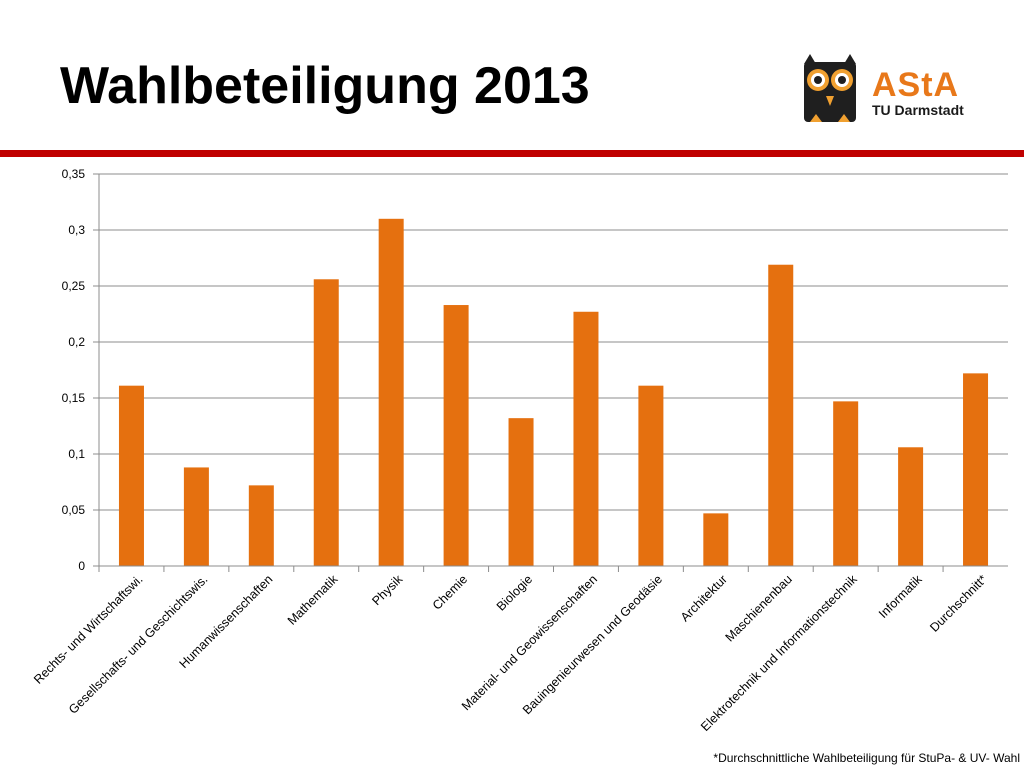 This screenshot has width=1024, height=768. What do you see at coordinates (313, 600) in the screenshot?
I see `x-tick-label: Mathematik` at bounding box center [313, 600].